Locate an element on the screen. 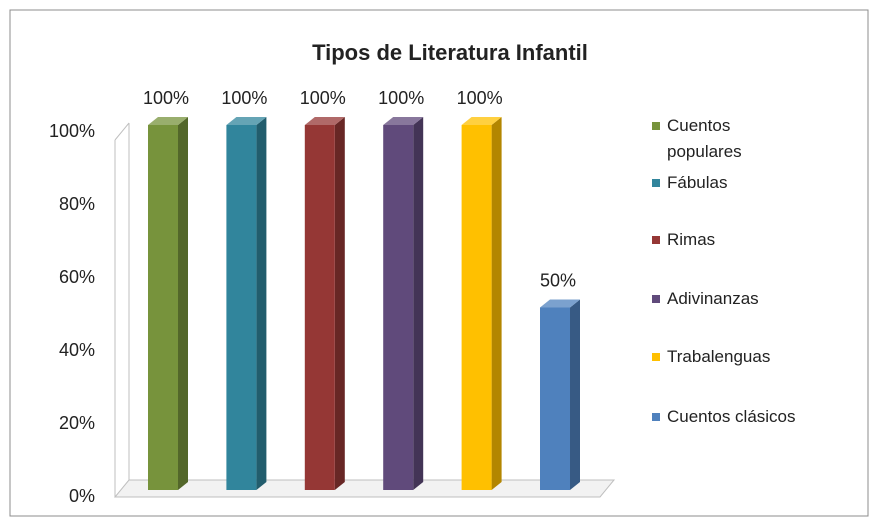 The height and width of the screenshot is (524, 878). y-tick-label: 100% is located at coordinates (72, 131).